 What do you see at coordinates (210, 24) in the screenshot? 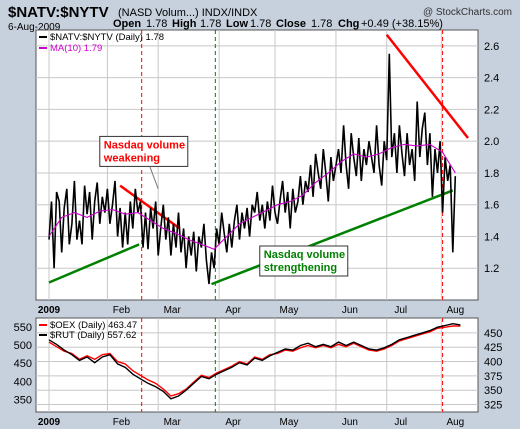
I see `high-value: 1.78` at bounding box center [210, 24].